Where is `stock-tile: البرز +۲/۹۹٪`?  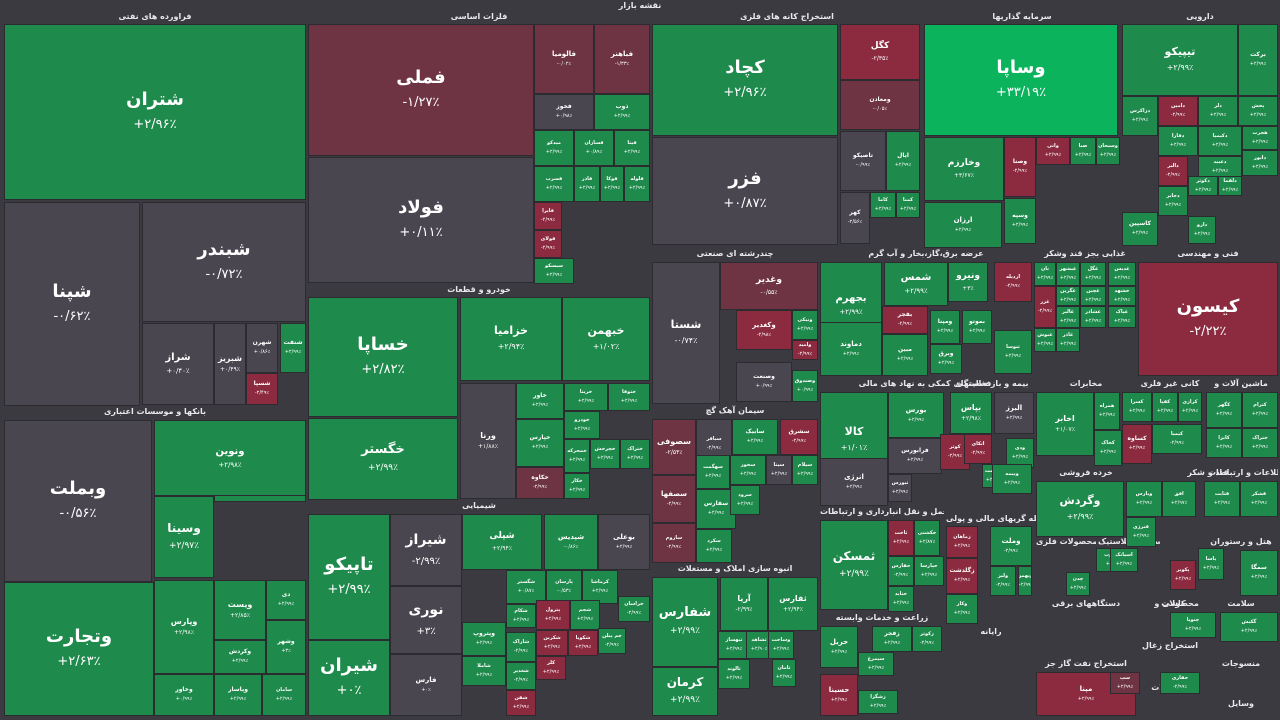
stock-tile: البرز +۲/۹۹٪ is located at coordinates (1014, 413).